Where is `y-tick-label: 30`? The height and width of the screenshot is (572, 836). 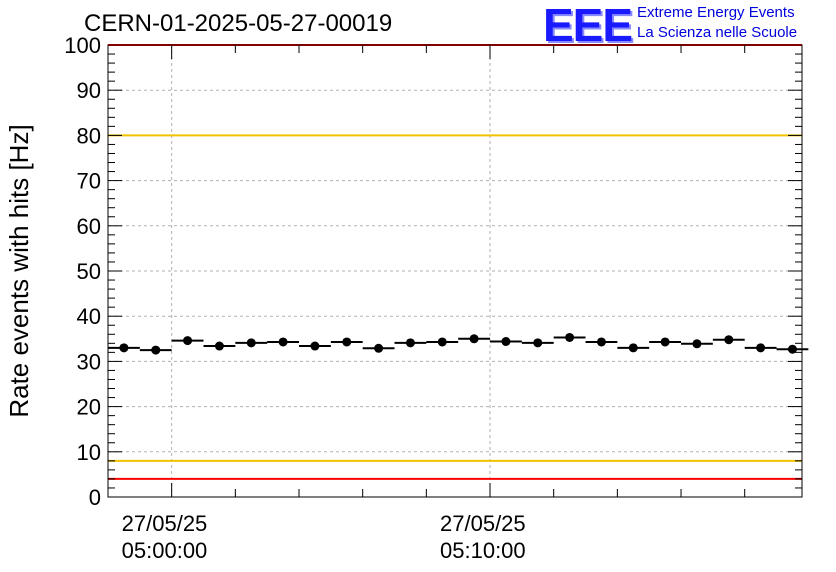
y-tick-label: 30 is located at coordinates (89, 361).